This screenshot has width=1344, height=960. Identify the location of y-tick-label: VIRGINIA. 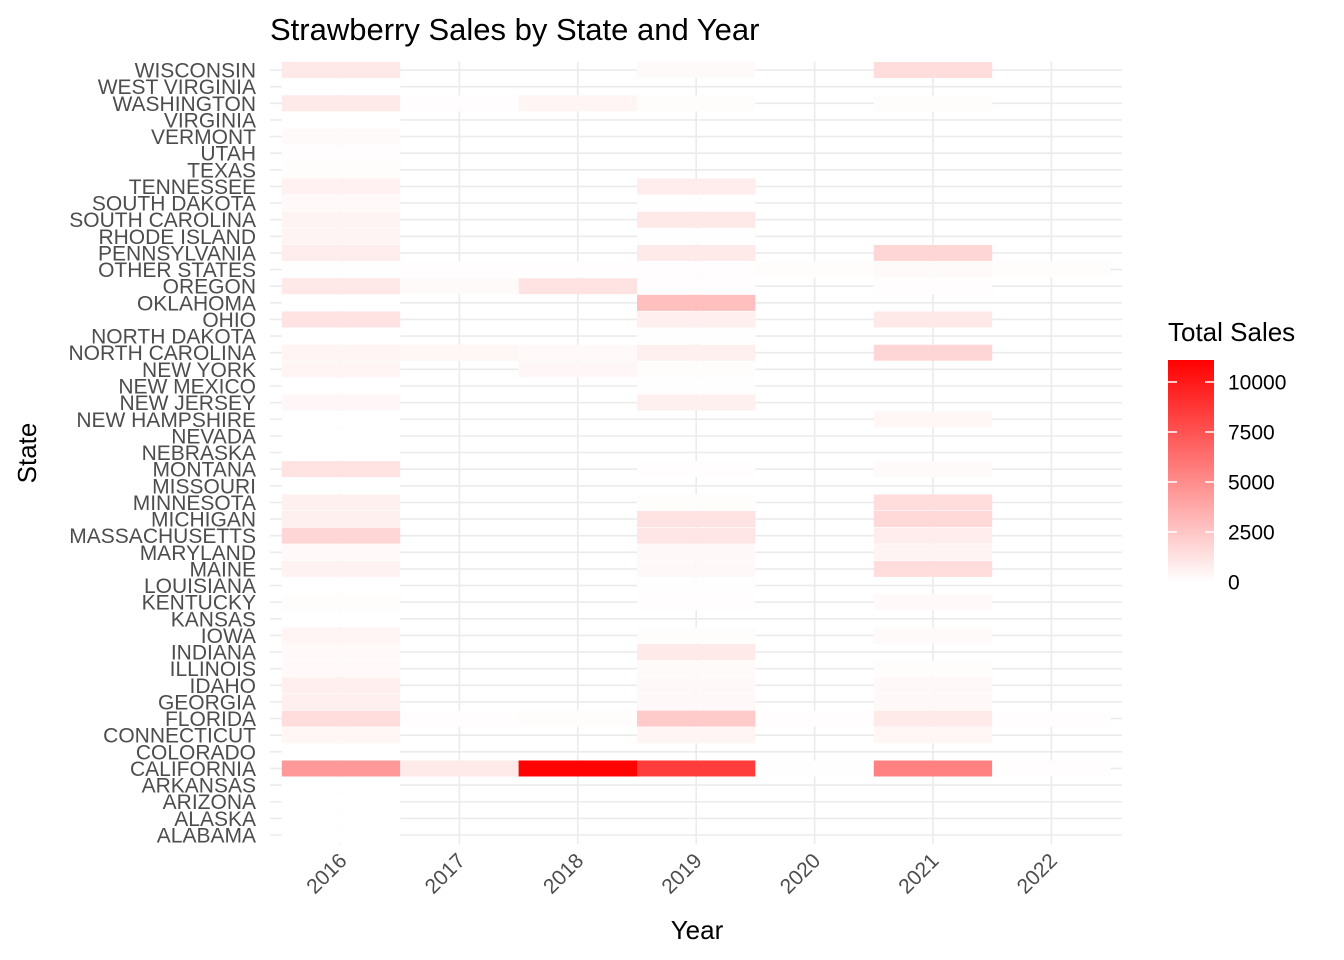
(210, 120).